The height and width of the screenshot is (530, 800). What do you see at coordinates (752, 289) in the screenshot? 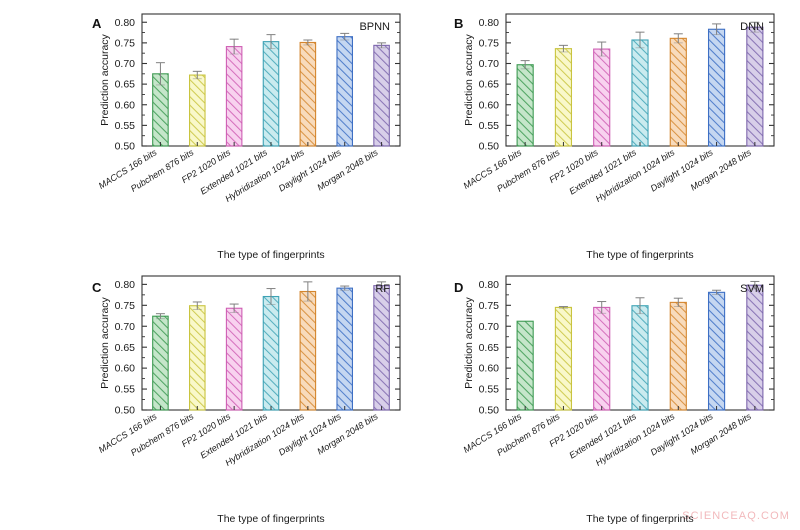
I see `model-name-label: SVM` at bounding box center [752, 289].